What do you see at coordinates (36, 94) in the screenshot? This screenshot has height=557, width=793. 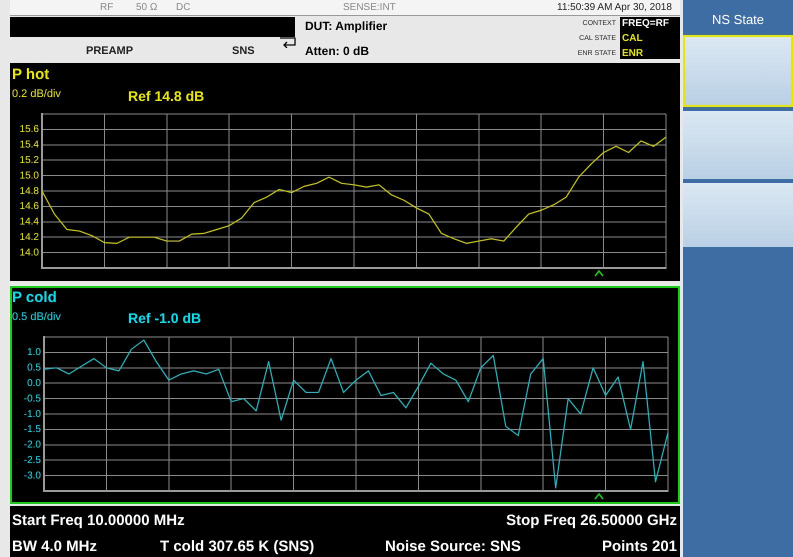 I see `chart-subtitle: 0.2 dB/div` at bounding box center [36, 94].